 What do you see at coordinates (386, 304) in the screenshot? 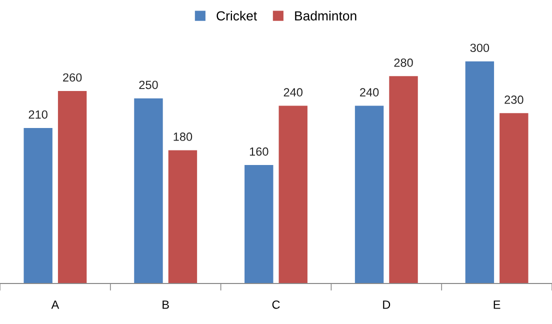
I see `x-tick-label: D` at bounding box center [386, 304].